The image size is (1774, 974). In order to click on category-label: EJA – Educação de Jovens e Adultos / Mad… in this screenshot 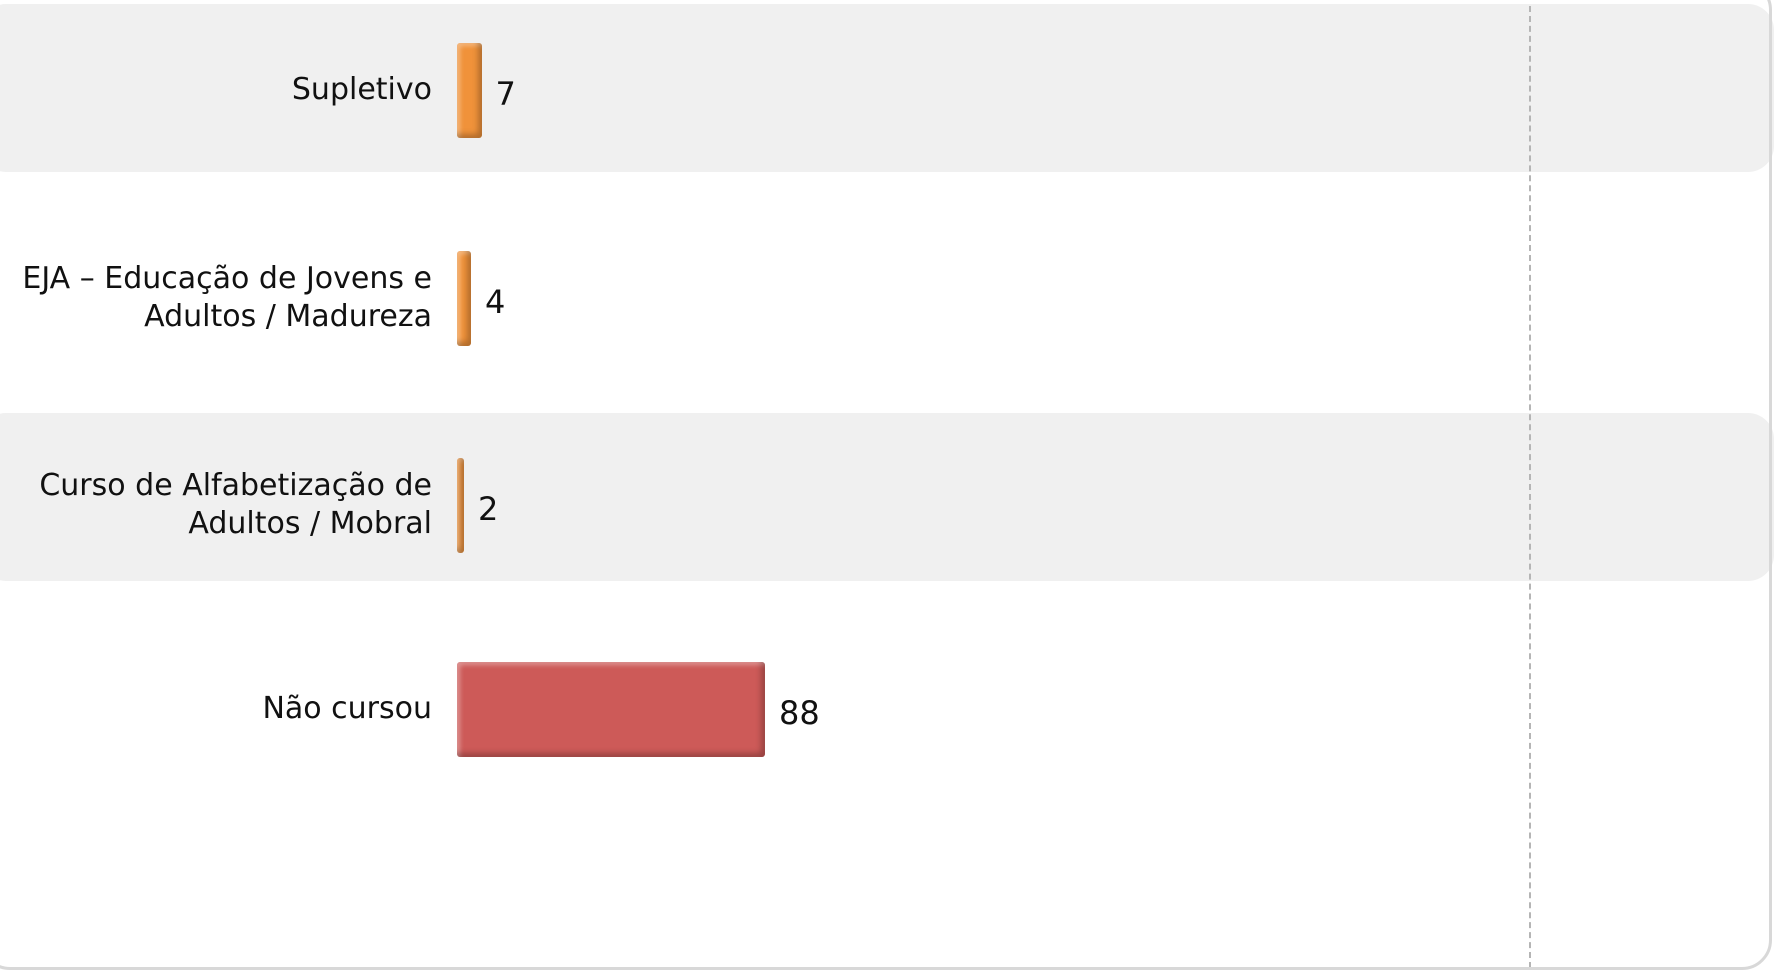, I will do `click(227, 297)`.